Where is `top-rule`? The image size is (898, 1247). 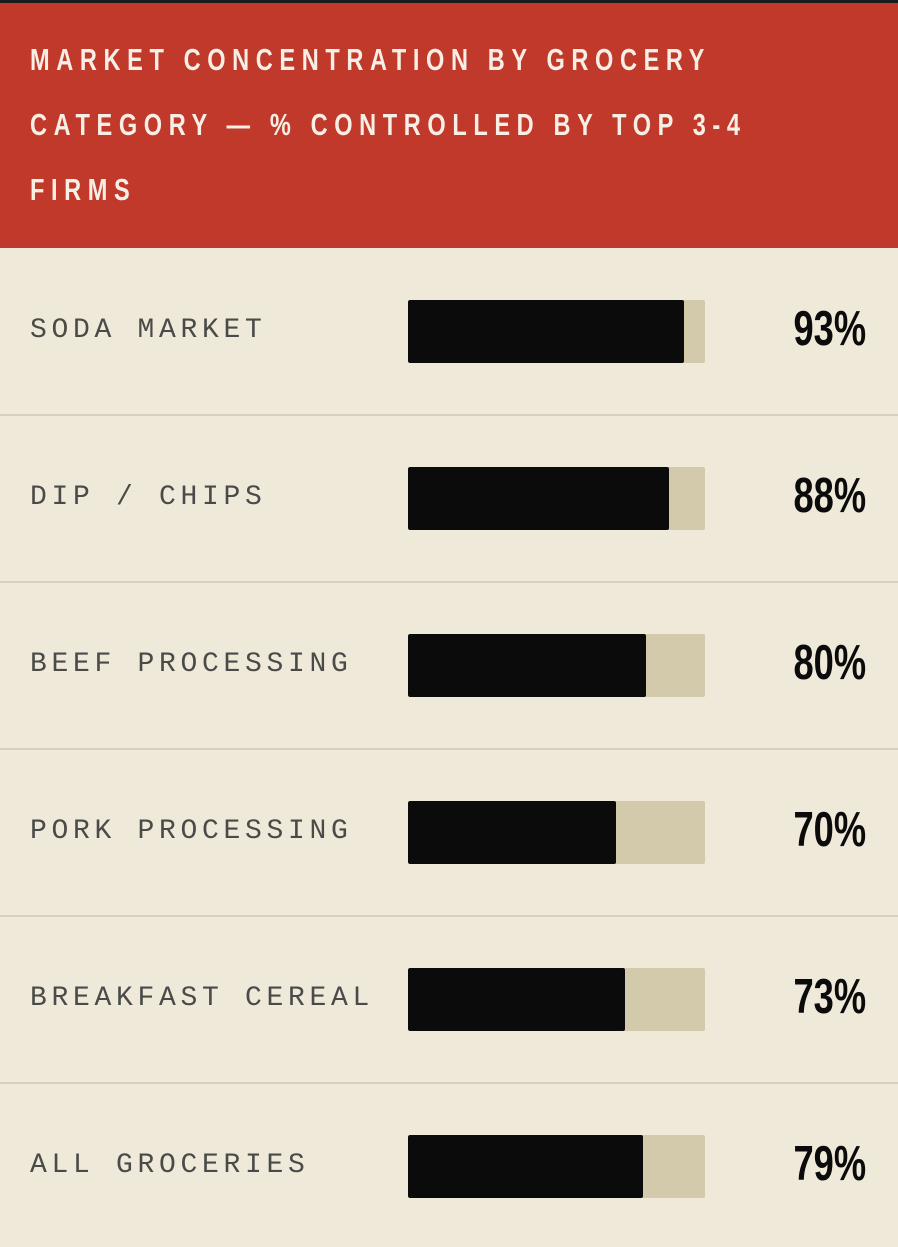 top-rule is located at coordinates (449, 1).